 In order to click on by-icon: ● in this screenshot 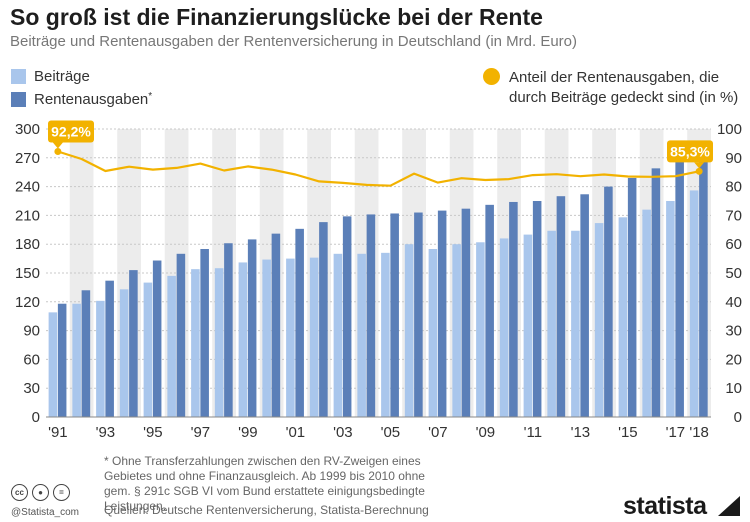, I will do `click(40, 492)`.